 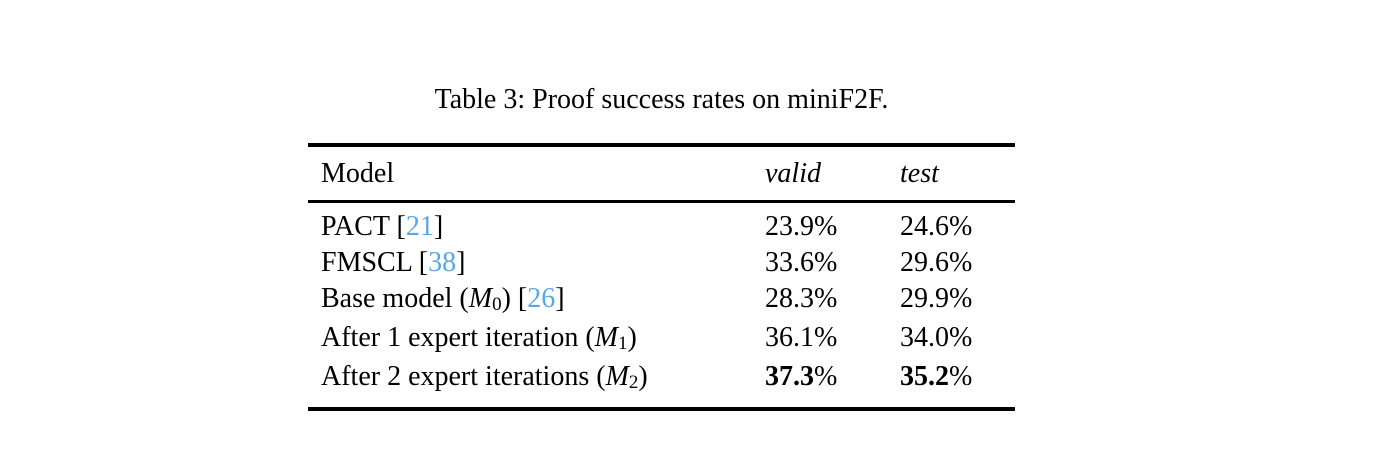 I want to click on model-cell: PACT [21], so click(x=536, y=224).